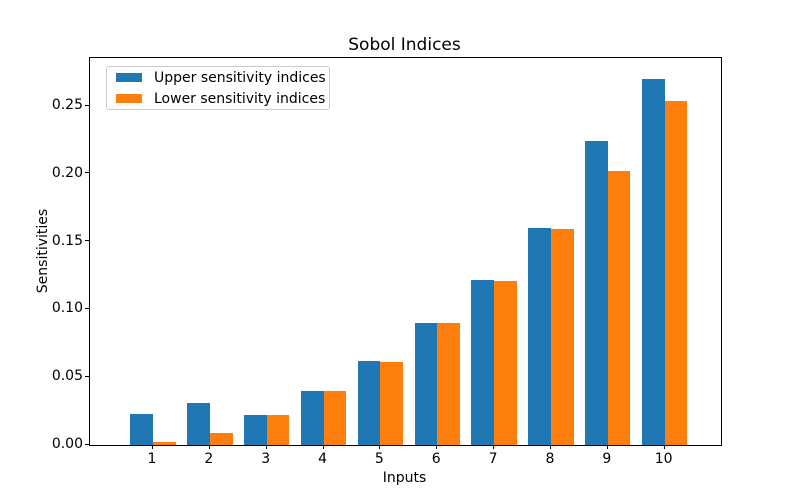  I want to click on x-tick-label: 5, so click(379, 459).